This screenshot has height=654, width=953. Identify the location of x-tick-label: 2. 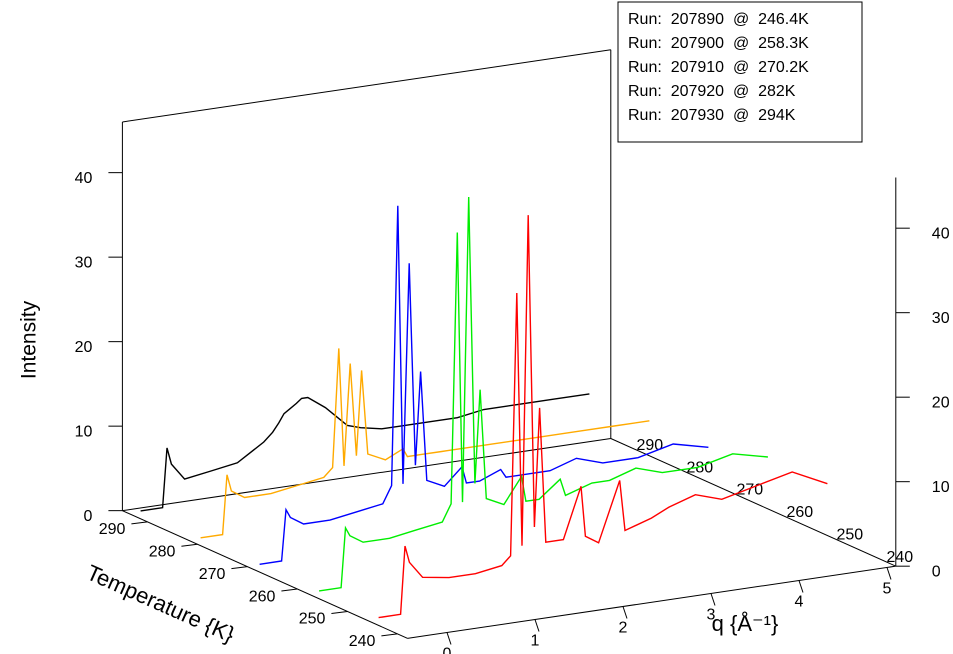
(623, 628).